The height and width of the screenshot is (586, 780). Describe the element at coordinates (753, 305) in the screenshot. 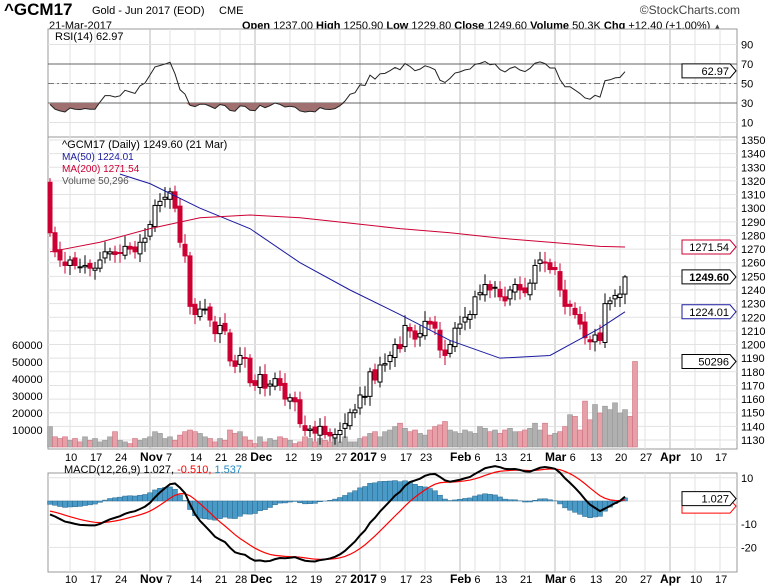

I see `price-tick-label: 1230` at that location.